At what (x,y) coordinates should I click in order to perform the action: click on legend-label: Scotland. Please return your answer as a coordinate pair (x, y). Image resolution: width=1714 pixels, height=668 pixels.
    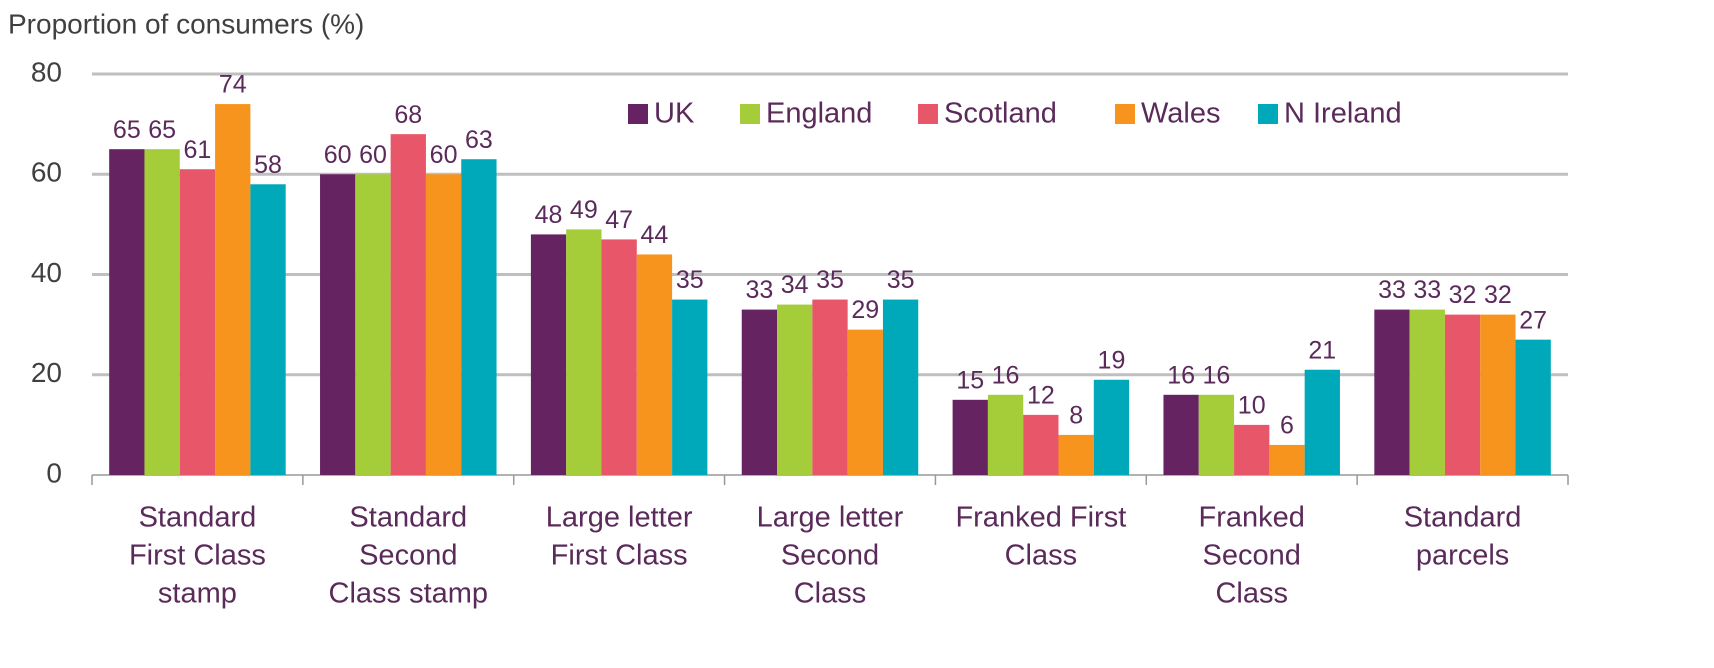
    Looking at the image, I should click on (1000, 114).